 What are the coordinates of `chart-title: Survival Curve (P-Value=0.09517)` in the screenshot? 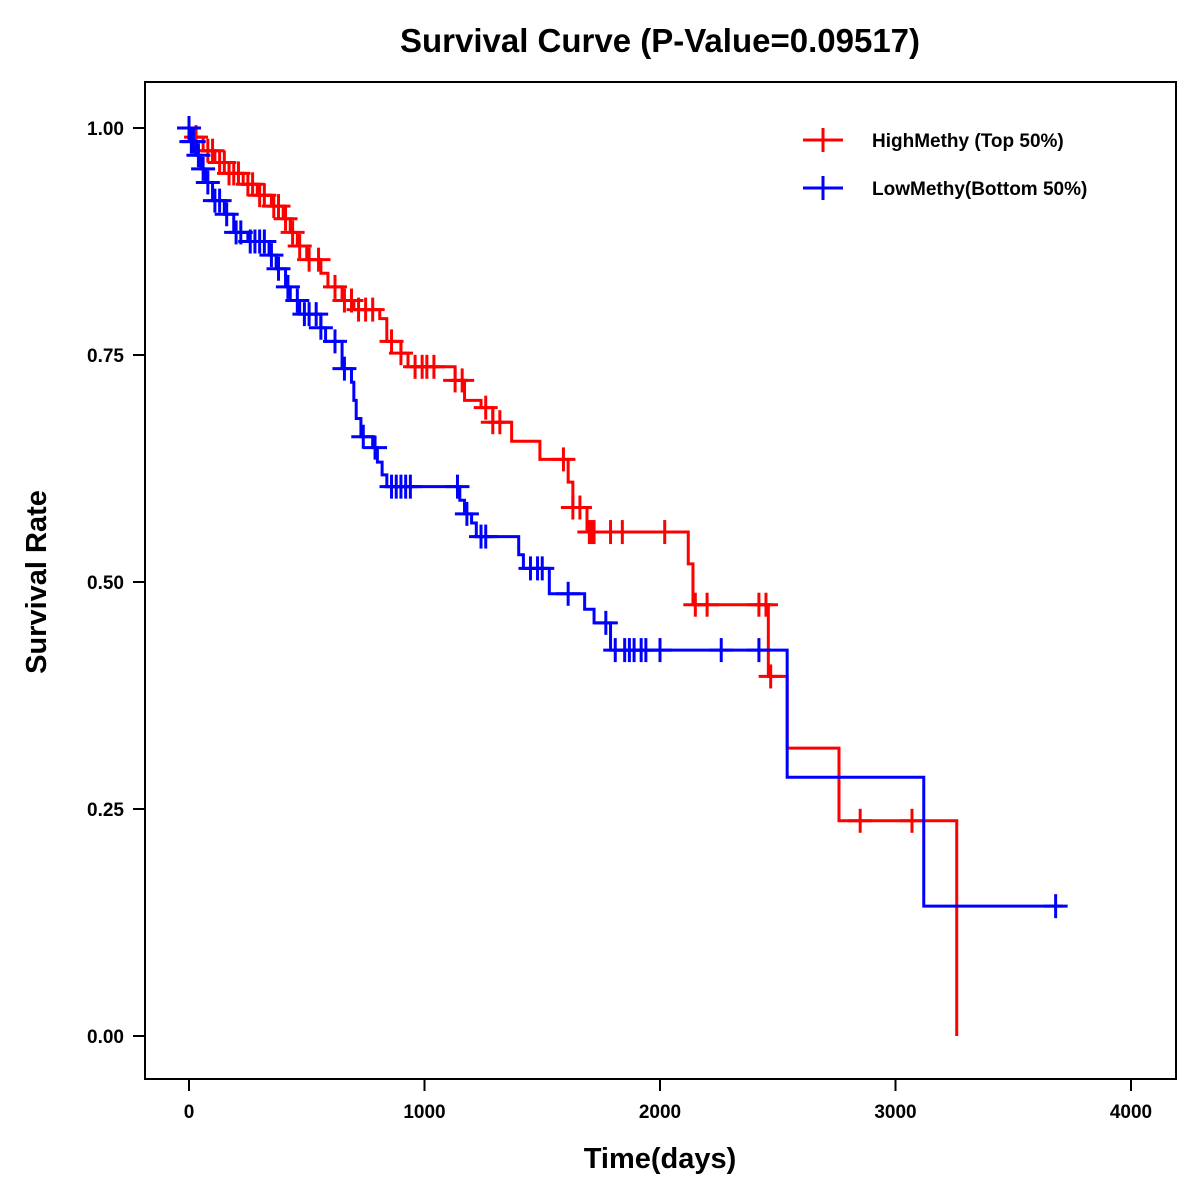 It's located at (660, 40).